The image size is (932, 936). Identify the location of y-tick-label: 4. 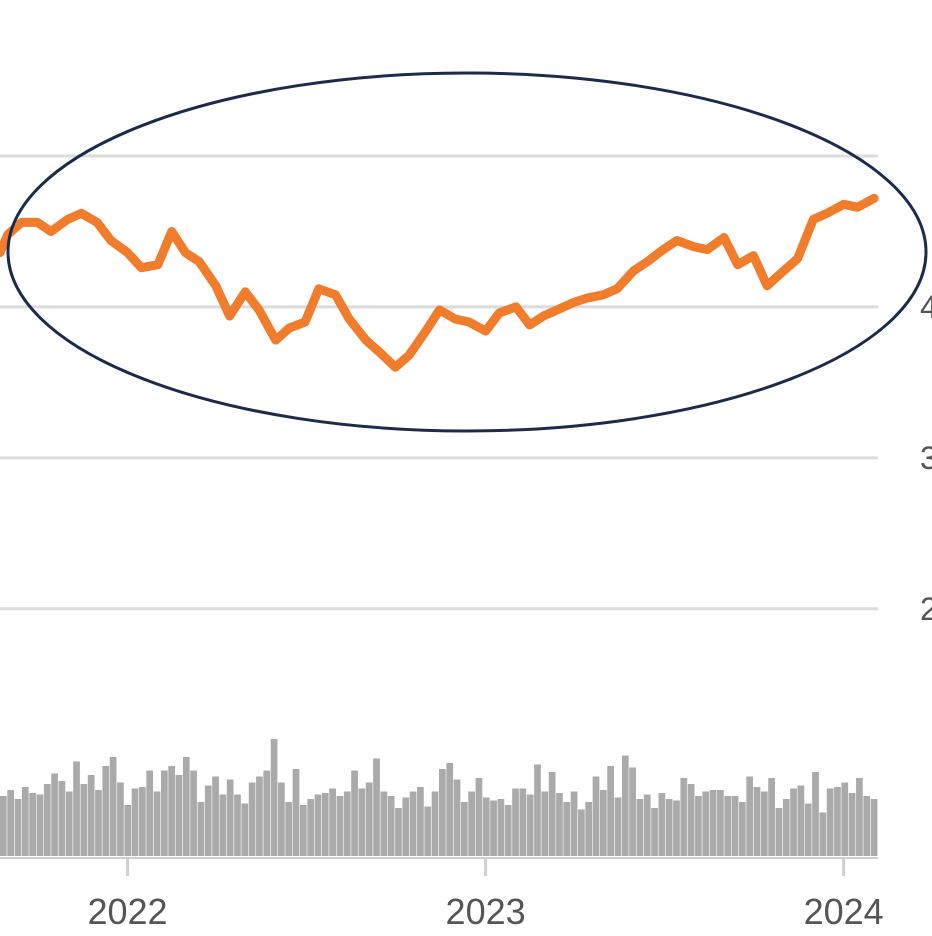
(926, 307).